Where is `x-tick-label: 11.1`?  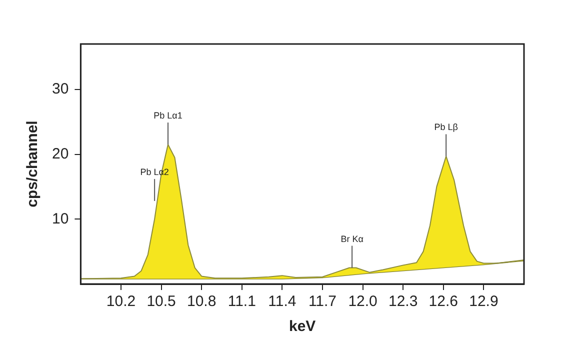
x-tick-label: 11.1 is located at coordinates (242, 301).